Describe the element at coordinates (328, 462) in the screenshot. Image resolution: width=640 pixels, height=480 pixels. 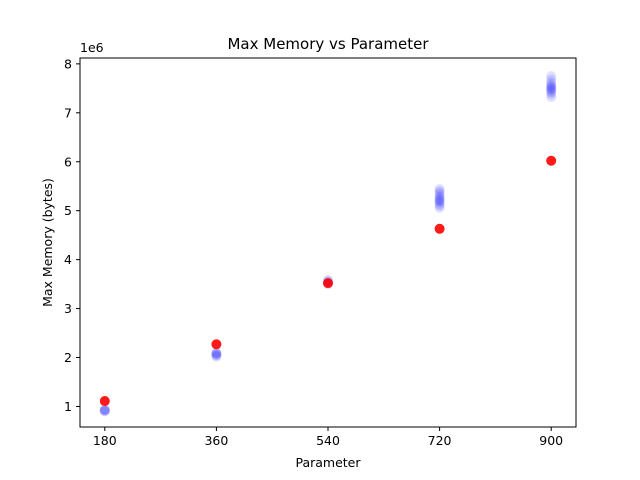
I see `x-axis-label: Parameter` at that location.